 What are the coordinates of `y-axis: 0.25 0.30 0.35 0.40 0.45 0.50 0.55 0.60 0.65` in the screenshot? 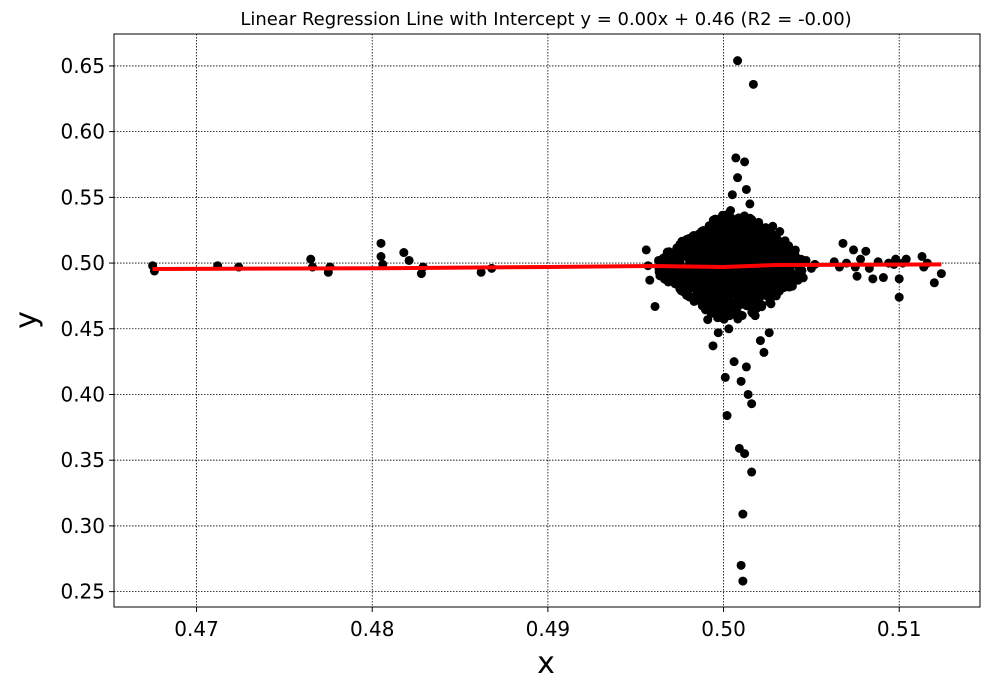 It's located at (87, 329).